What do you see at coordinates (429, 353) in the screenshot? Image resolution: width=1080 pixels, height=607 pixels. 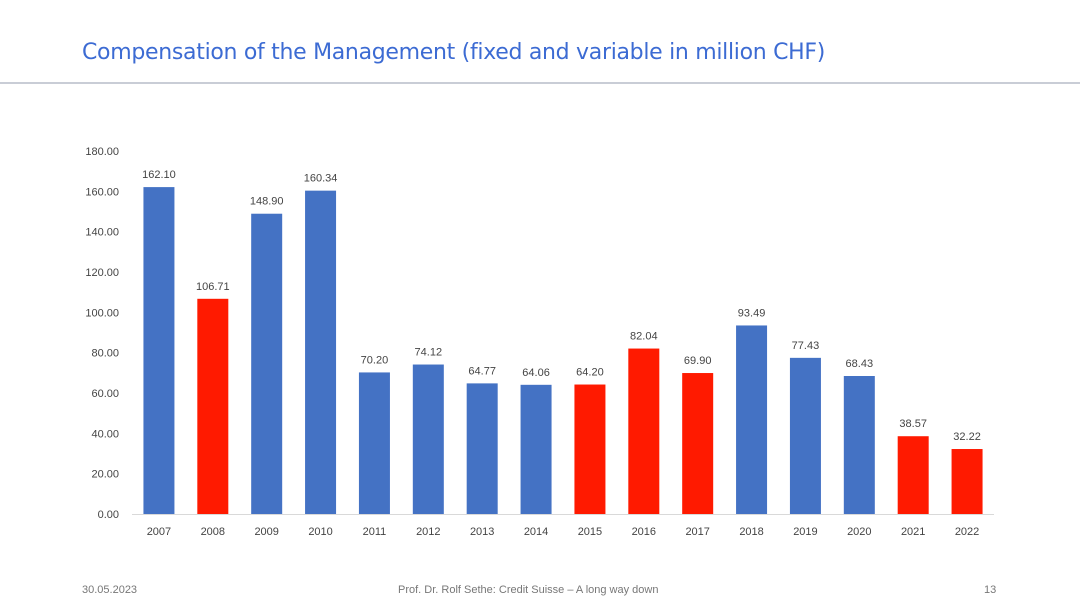 I see `data-label: 74.12` at bounding box center [429, 353].